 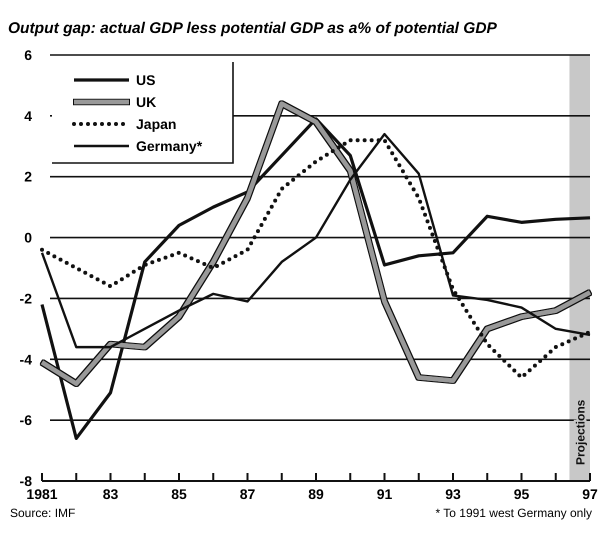 I want to click on y-tick-label: 0, so click(x=28, y=238).